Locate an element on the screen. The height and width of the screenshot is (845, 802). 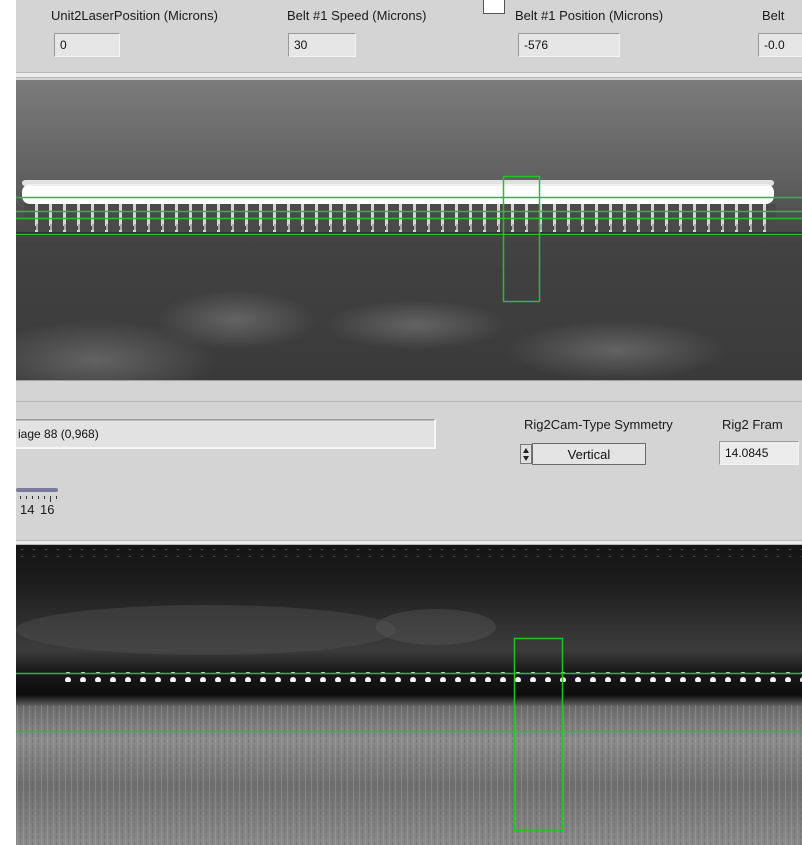
scale-label-right: 16 is located at coordinates (47, 509).